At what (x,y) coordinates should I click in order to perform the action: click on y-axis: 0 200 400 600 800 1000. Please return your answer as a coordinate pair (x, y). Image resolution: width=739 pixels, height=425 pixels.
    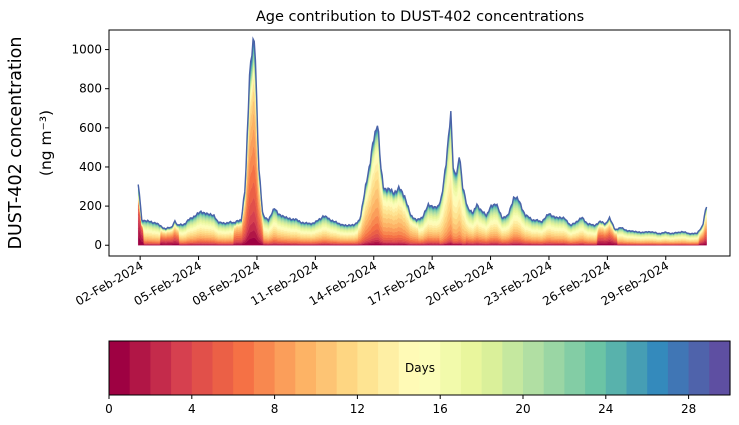
    Looking at the image, I should click on (90, 147).